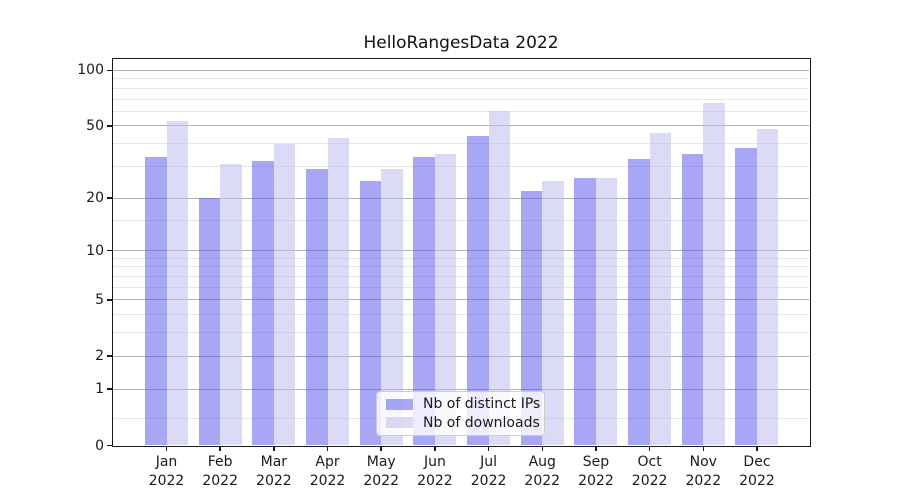 This screenshot has height=500, width=900. I want to click on chart-title: HelloRangesData 2022, so click(461, 43).